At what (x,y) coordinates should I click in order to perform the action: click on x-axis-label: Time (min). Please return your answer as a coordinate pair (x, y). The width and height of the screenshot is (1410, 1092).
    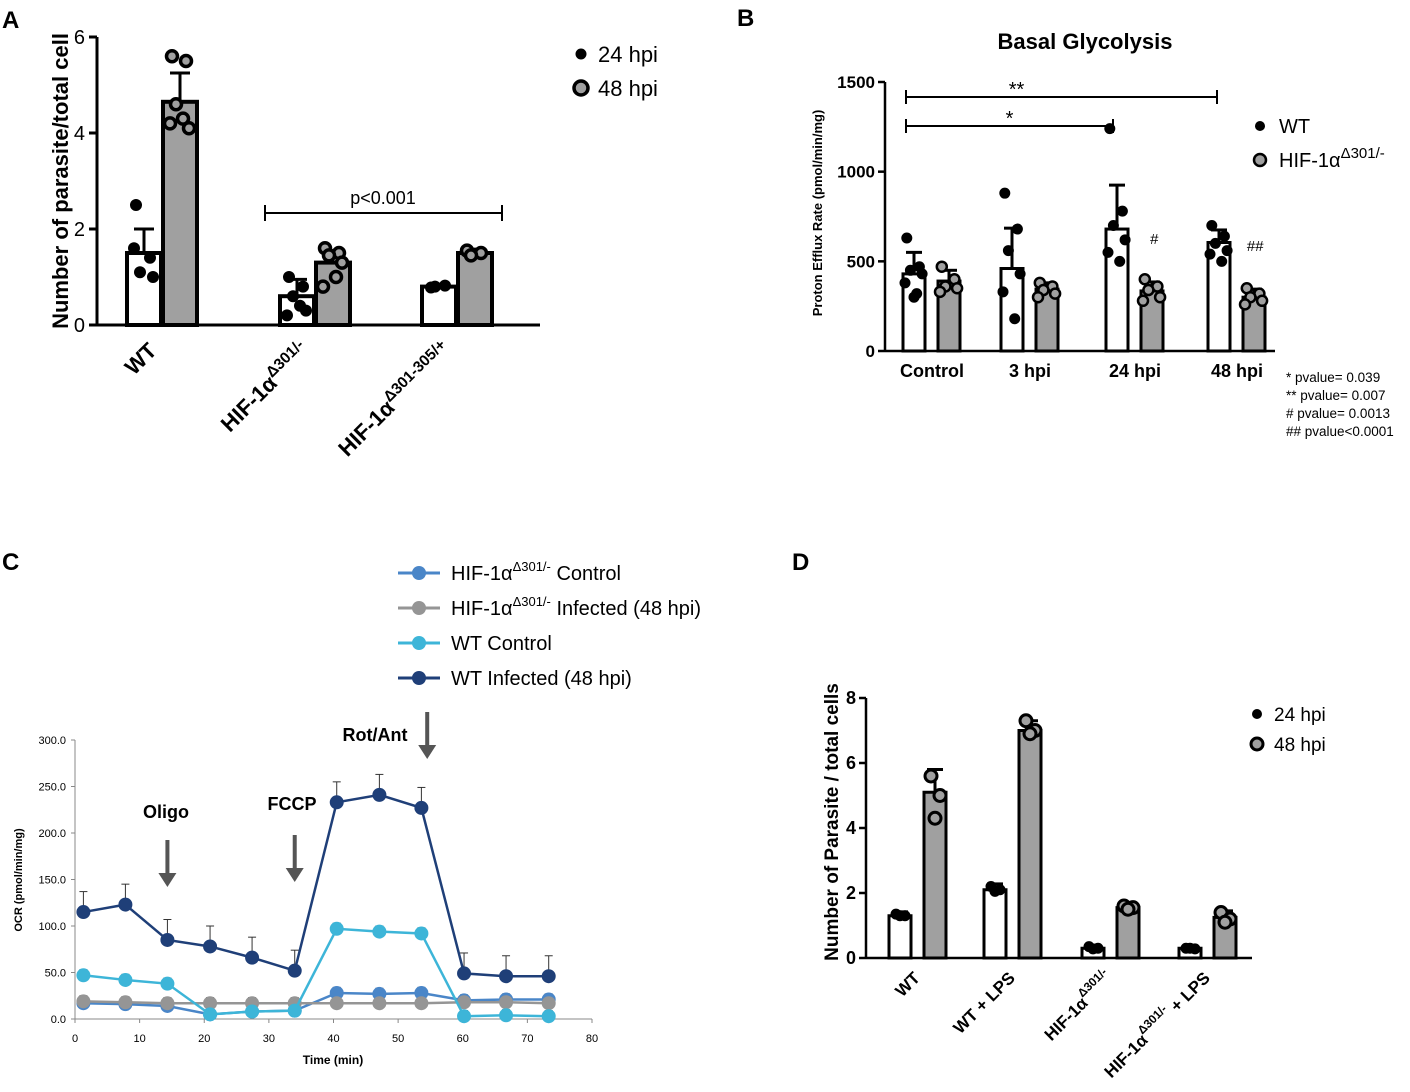
    Looking at the image, I should click on (333, 1060).